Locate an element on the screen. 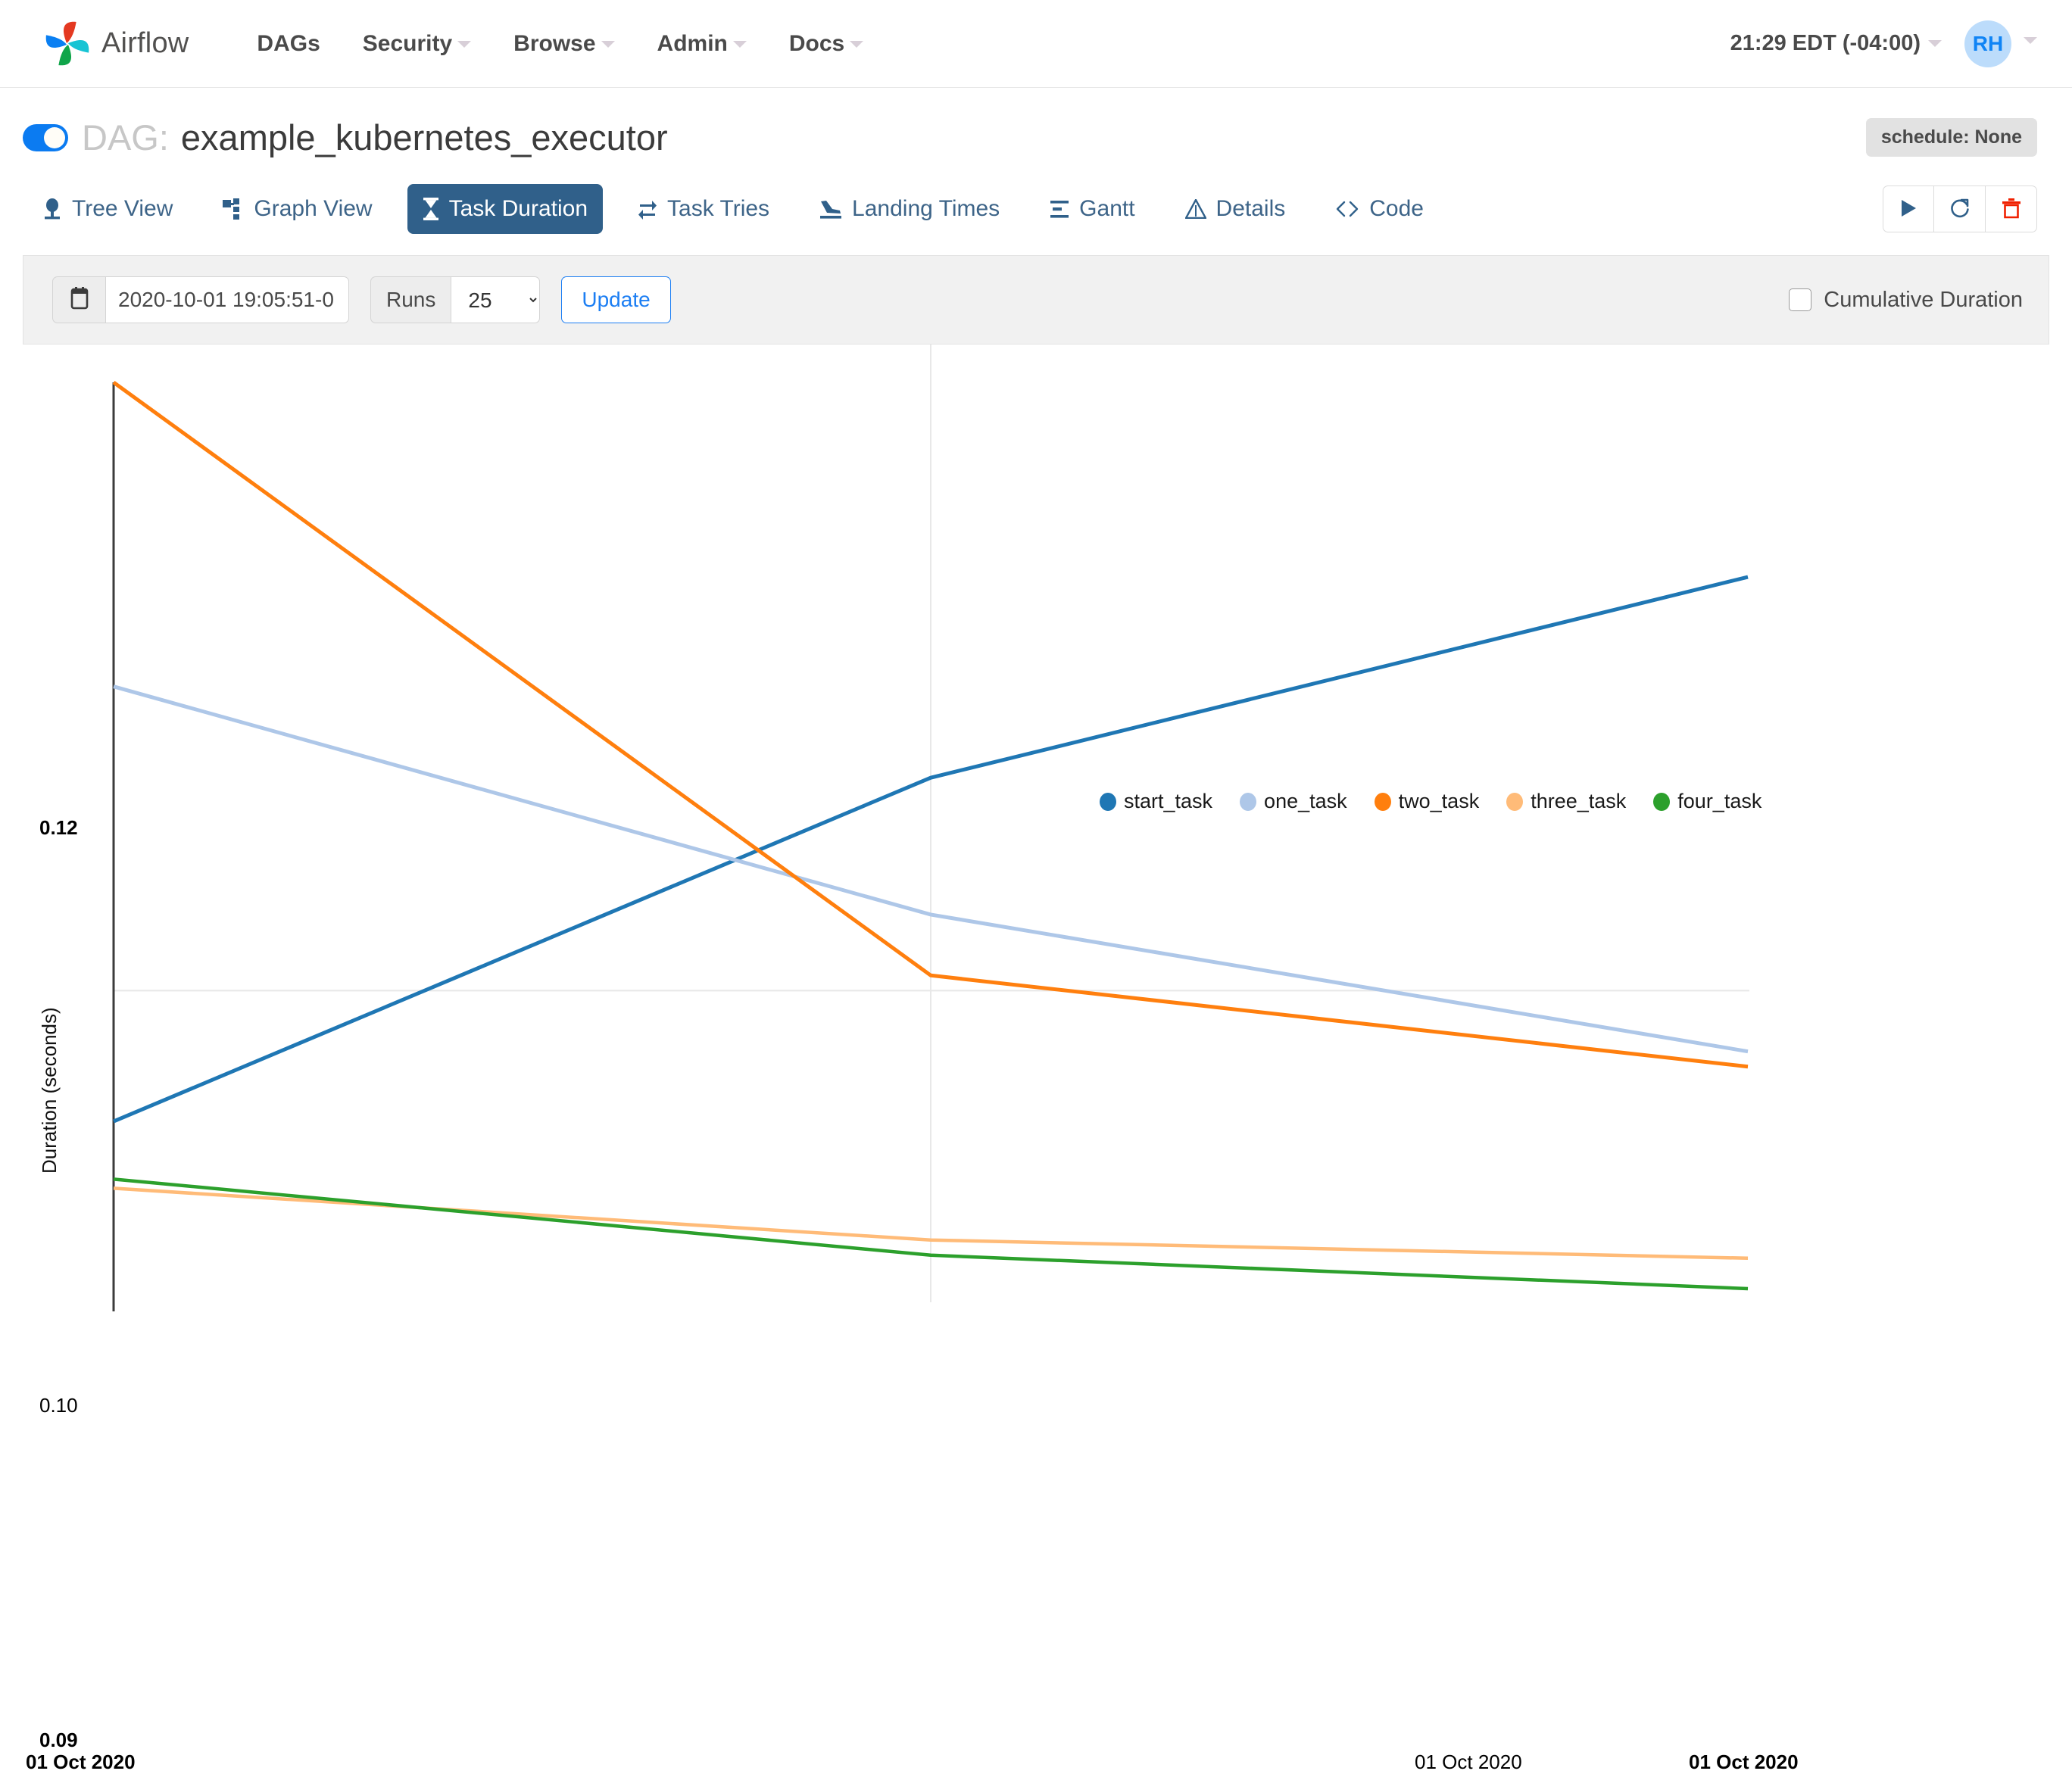 This screenshot has width=2072, height=1774. tab-label-details: Details is located at coordinates (1250, 208).